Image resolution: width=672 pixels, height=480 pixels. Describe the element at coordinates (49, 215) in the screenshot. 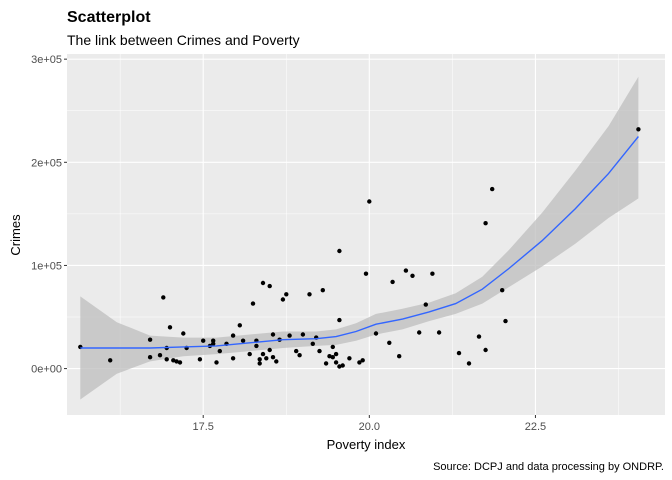

I see `y-axis: 0e+00 1e+05 2e+05 3e+05` at that location.